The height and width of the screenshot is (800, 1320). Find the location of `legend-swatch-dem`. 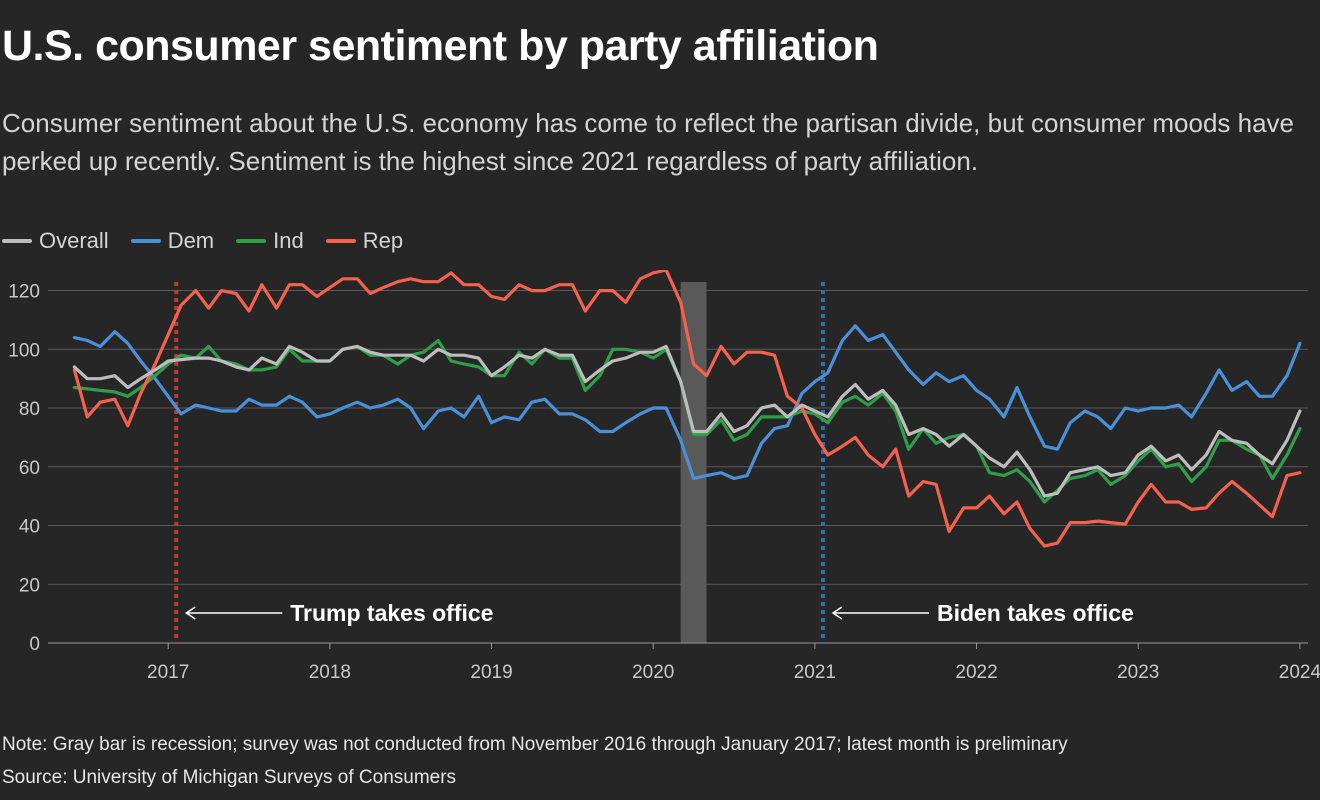

legend-swatch-dem is located at coordinates (145, 241).